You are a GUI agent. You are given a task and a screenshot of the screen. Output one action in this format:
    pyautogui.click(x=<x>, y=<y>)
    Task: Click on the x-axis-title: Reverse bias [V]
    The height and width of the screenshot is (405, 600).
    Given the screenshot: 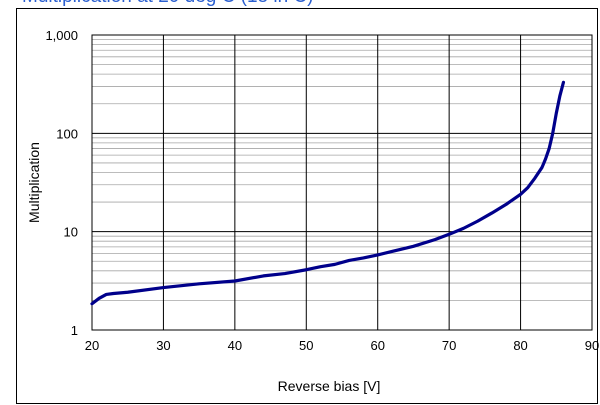 What is the action you would take?
    pyautogui.click(x=329, y=386)
    